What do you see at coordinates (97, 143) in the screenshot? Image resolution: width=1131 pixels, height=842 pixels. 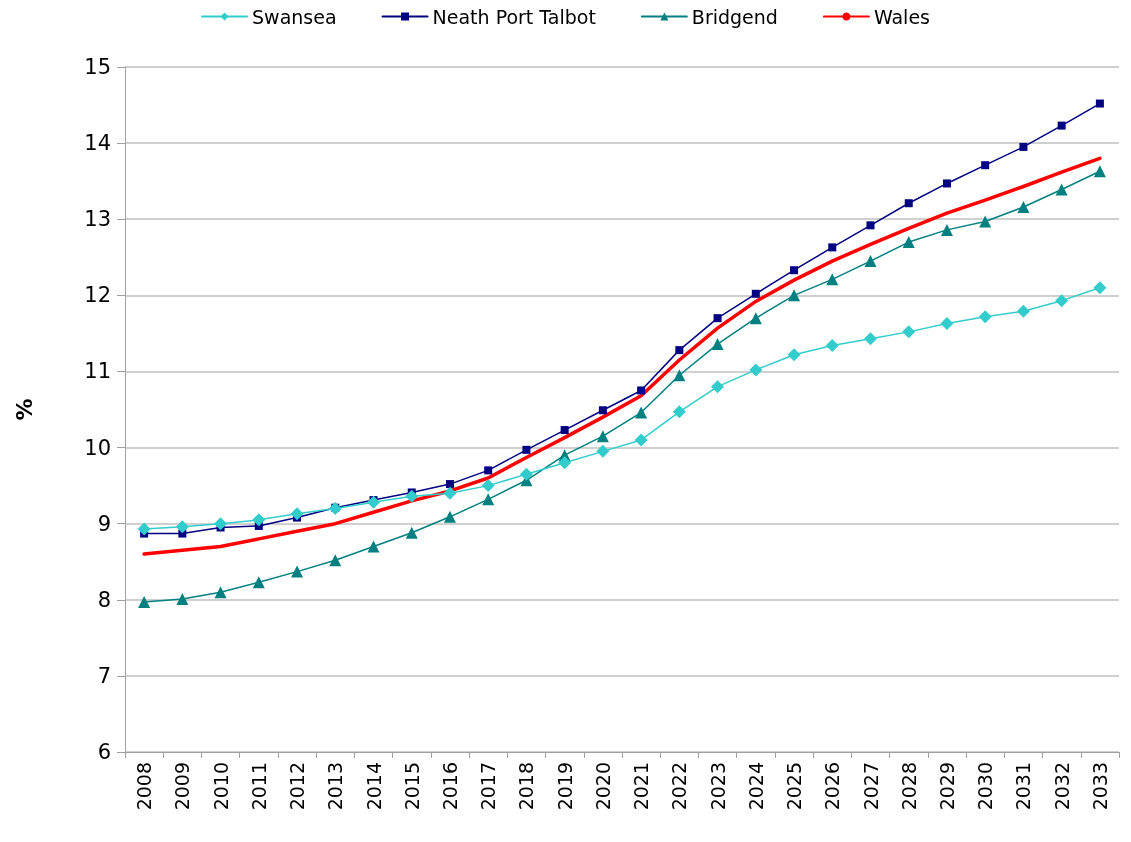 I see `y-tick-label: 14` at bounding box center [97, 143].